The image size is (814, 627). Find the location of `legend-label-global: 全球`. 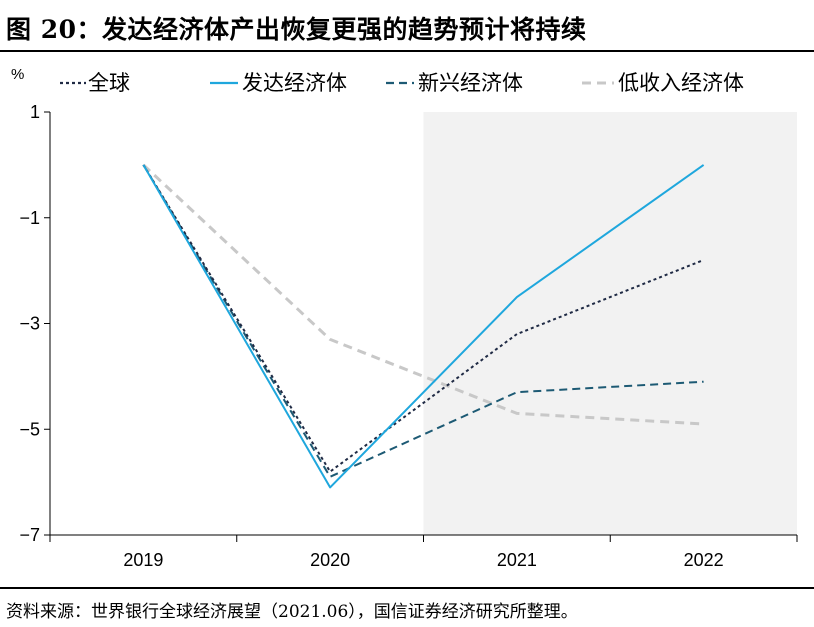

legend-label-global: 全球 is located at coordinates (109, 83).